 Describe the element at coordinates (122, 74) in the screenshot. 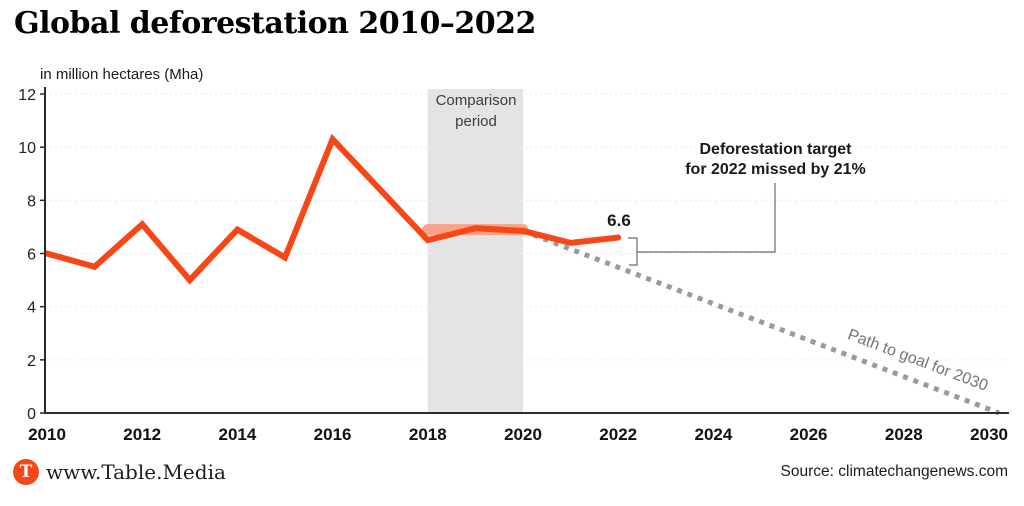

I see `y-axis-unit-label: in million hectares (Mha)` at that location.